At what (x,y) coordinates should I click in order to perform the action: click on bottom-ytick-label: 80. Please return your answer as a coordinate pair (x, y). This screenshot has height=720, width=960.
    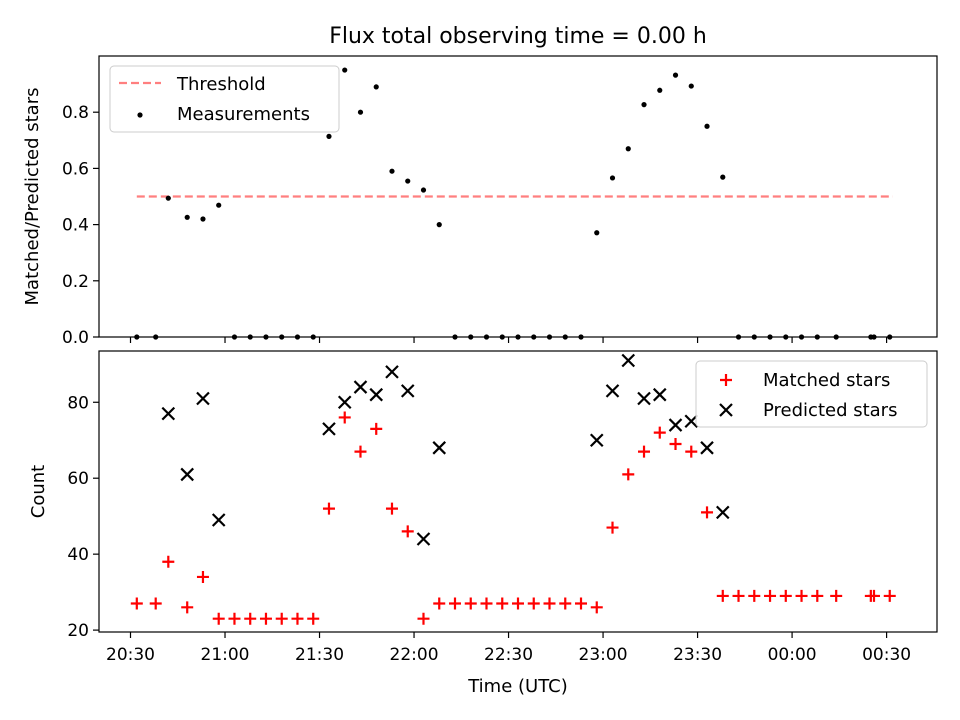
    Looking at the image, I should click on (78, 403).